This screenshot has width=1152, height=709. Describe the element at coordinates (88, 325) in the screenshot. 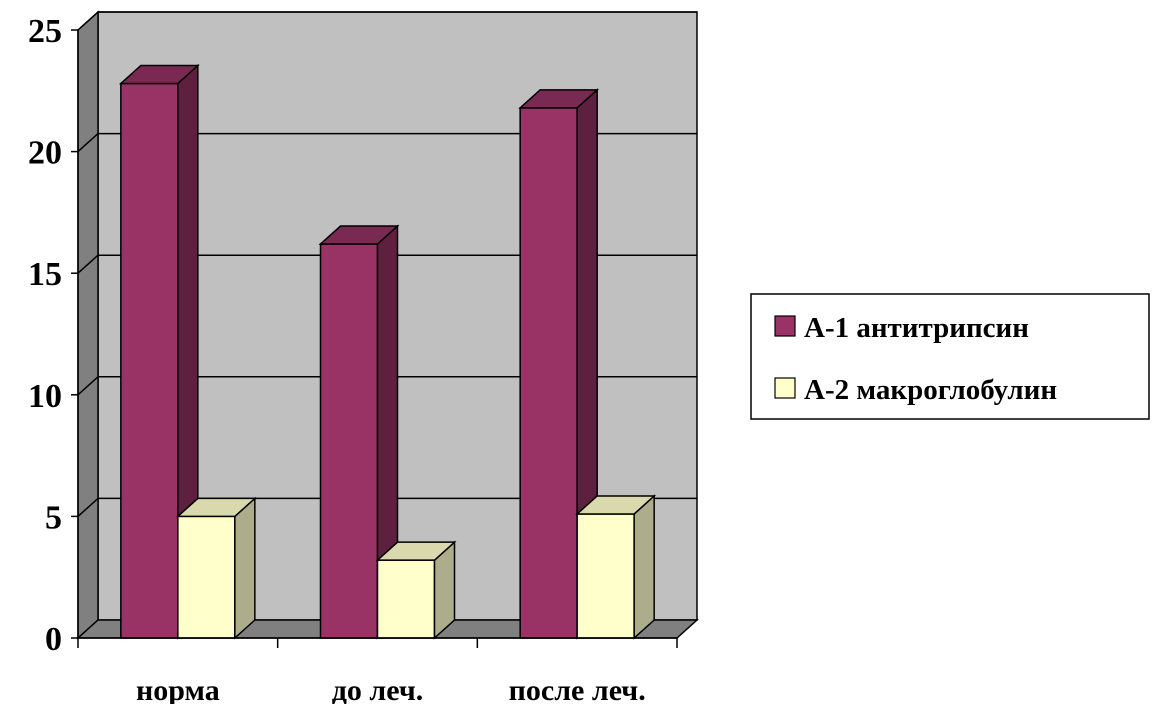

I see `side-wall` at that location.